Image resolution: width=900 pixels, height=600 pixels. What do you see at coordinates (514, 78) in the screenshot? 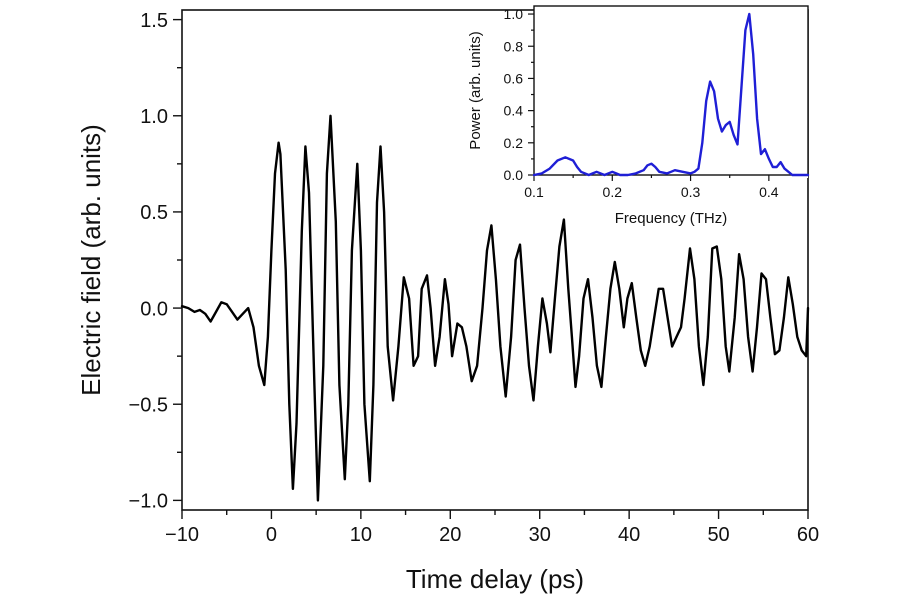
I see `inset-y-tick-label: 0.6` at bounding box center [514, 78].